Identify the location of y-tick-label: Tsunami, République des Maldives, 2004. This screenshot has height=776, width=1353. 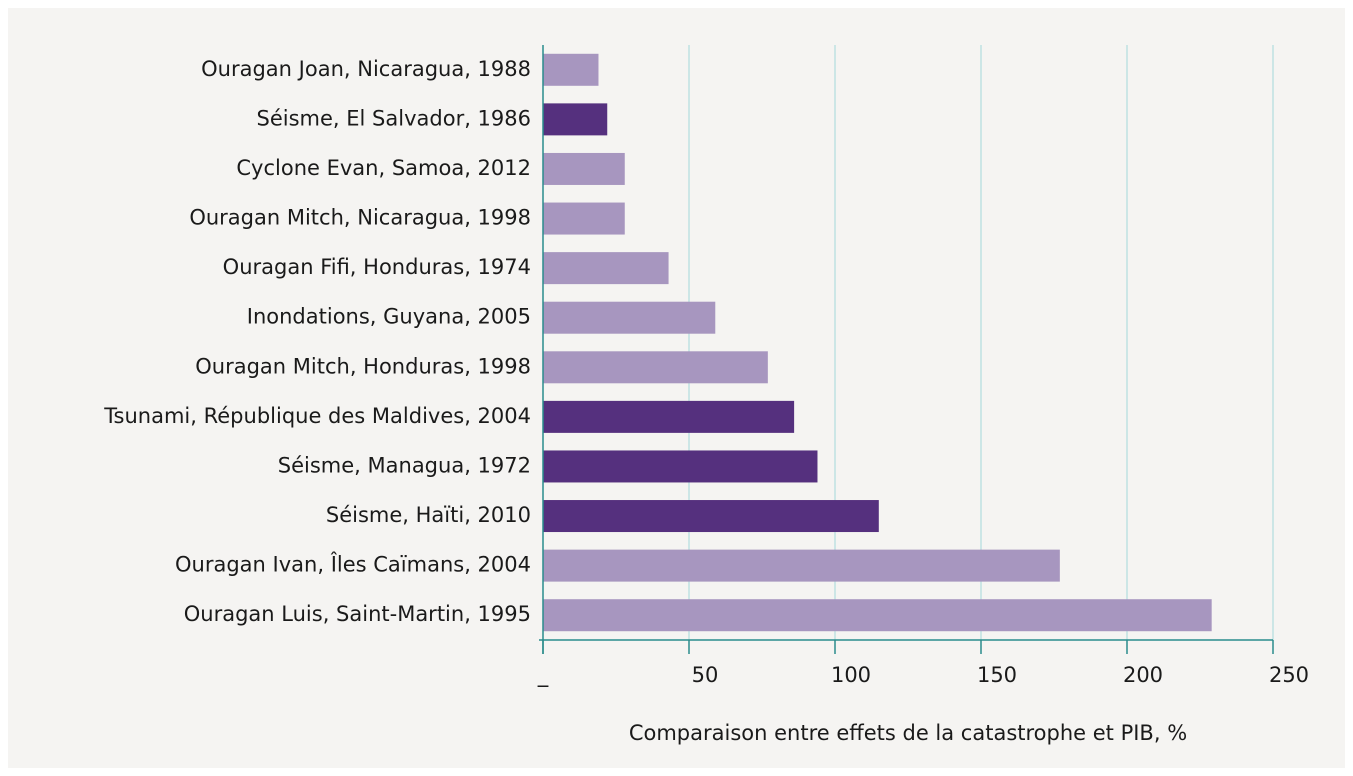
(317, 416).